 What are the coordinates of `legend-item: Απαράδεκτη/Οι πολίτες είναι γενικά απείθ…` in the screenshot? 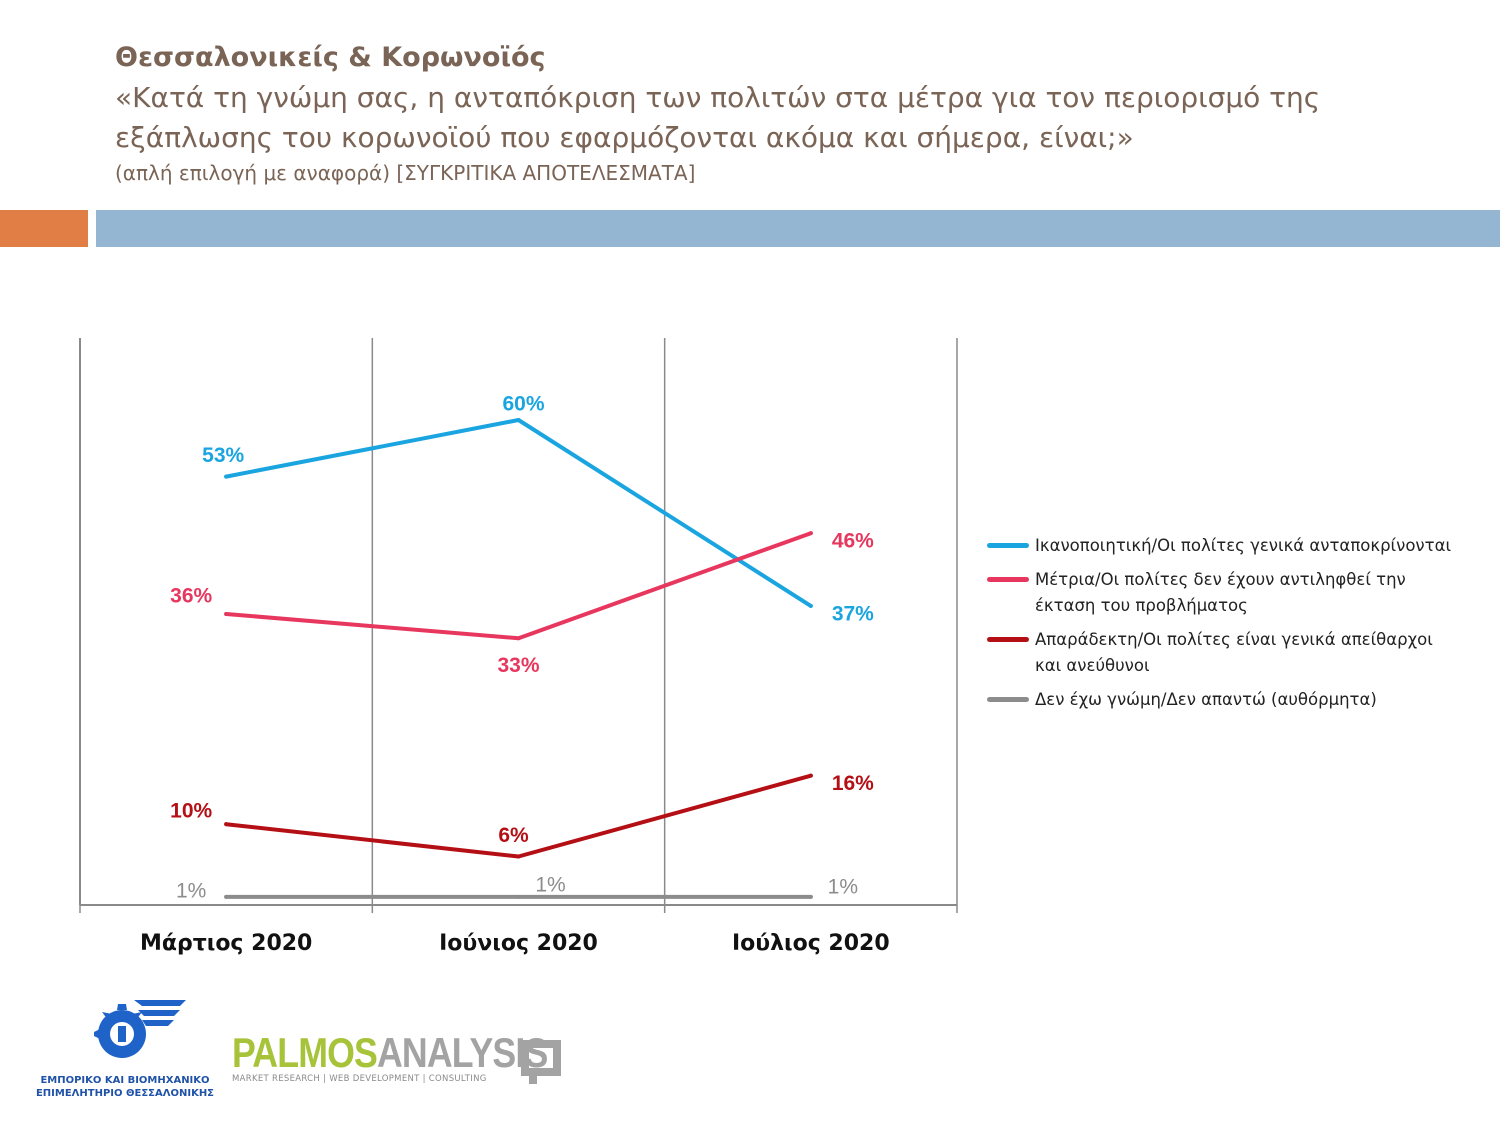 It's located at (1220, 653).